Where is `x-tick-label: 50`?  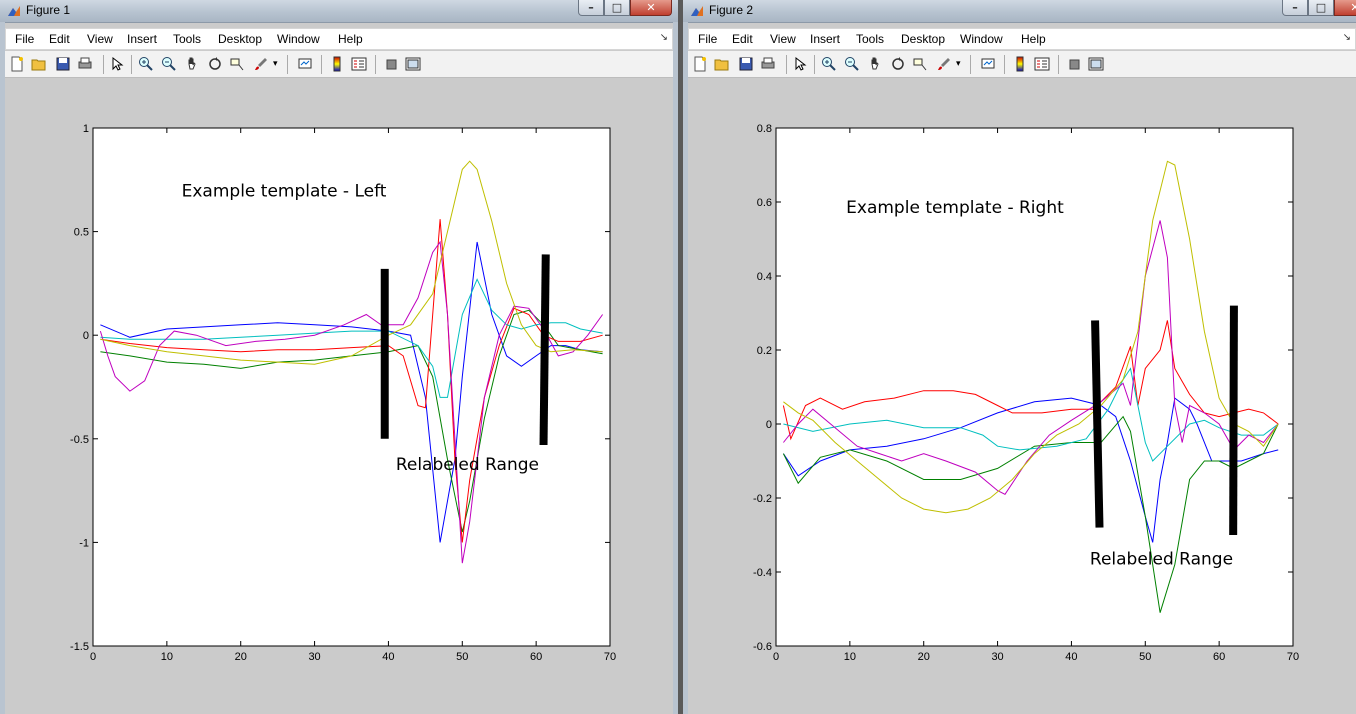 x-tick-label: 50 is located at coordinates (462, 657).